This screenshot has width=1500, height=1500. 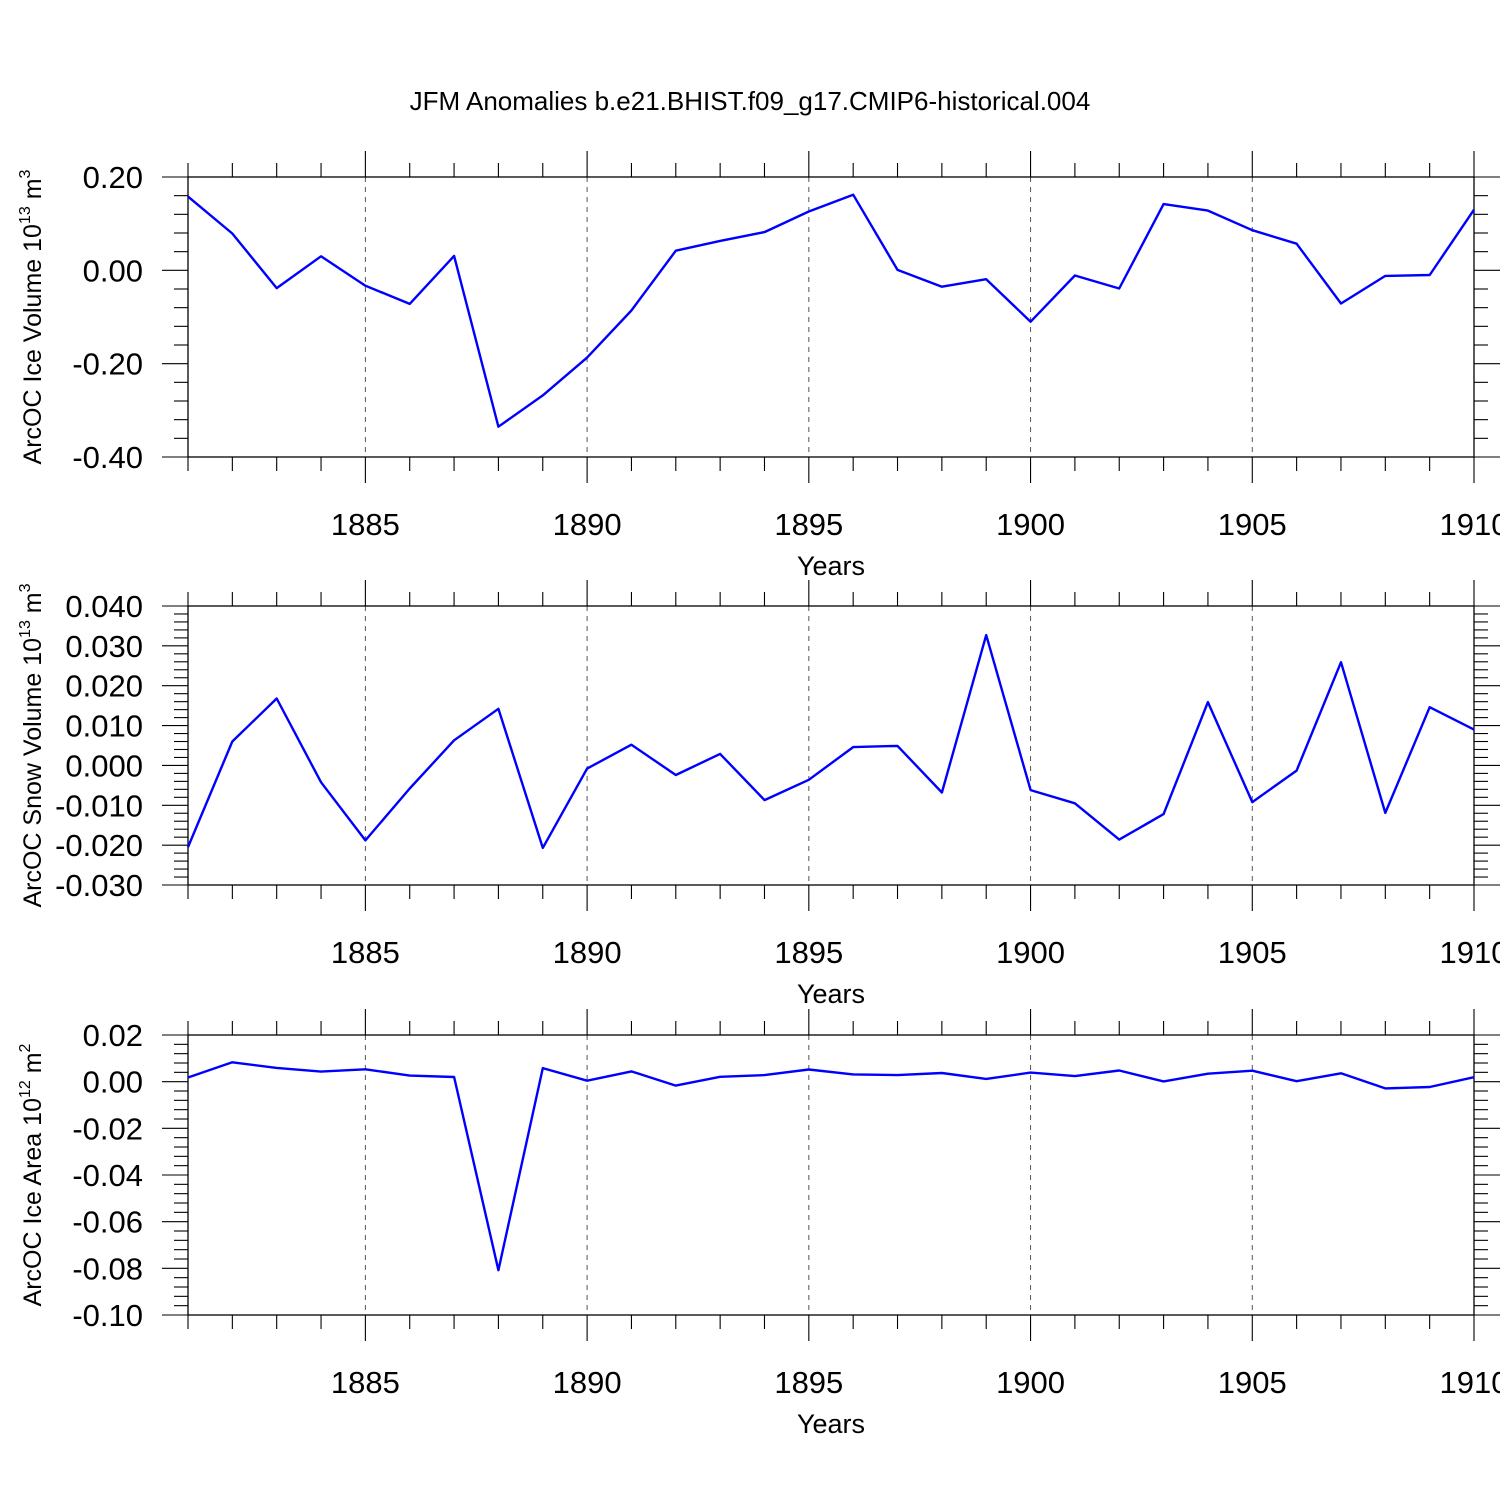 I want to click on y-axis-title-text: ArcOC Ice Volume 10, so click(x=33, y=344).